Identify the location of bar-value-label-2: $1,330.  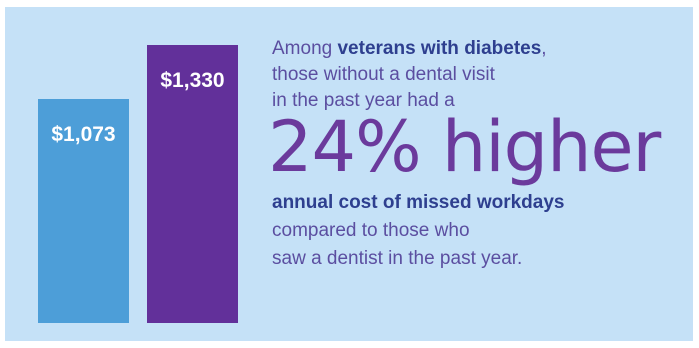
(192, 80).